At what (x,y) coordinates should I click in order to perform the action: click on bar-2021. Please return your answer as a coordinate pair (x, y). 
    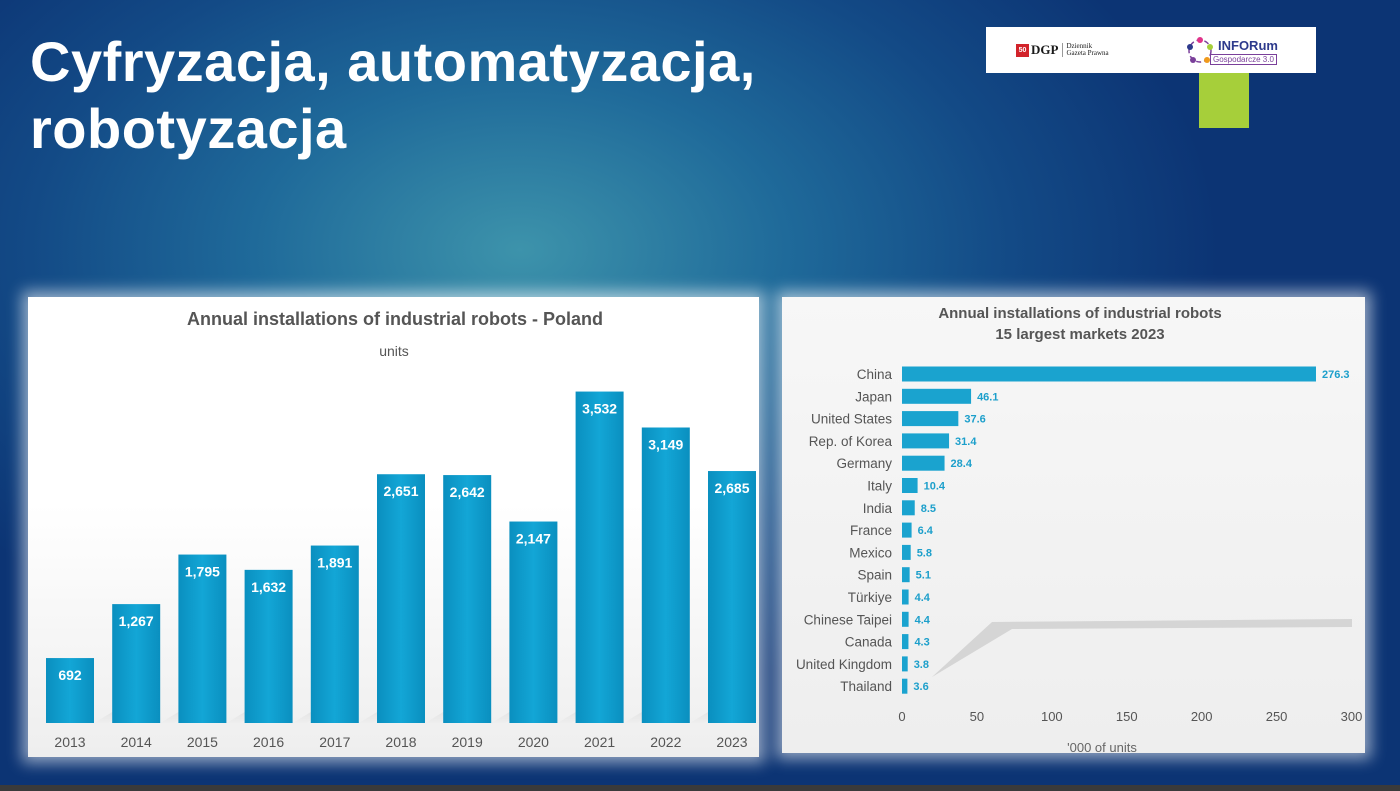
    Looking at the image, I should click on (599, 557).